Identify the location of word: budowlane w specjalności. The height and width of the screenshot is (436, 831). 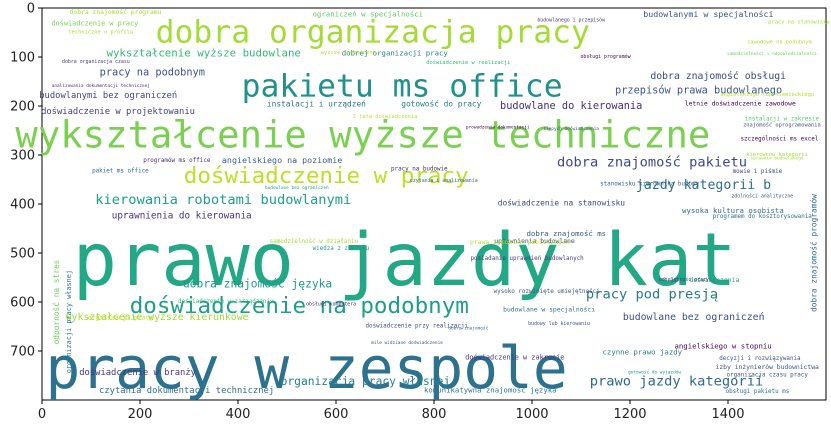
(549, 309).